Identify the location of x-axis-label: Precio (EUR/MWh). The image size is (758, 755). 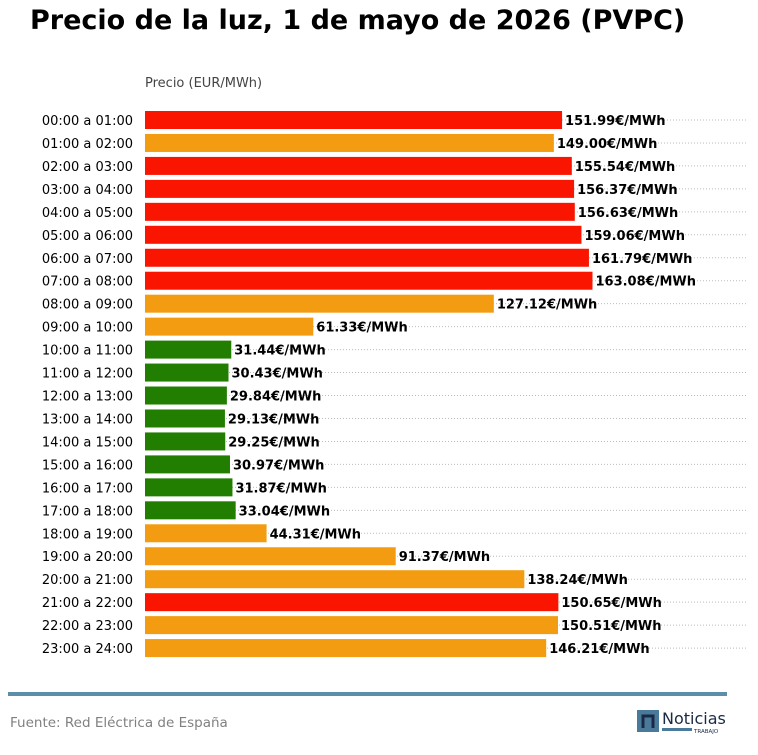
(203, 83).